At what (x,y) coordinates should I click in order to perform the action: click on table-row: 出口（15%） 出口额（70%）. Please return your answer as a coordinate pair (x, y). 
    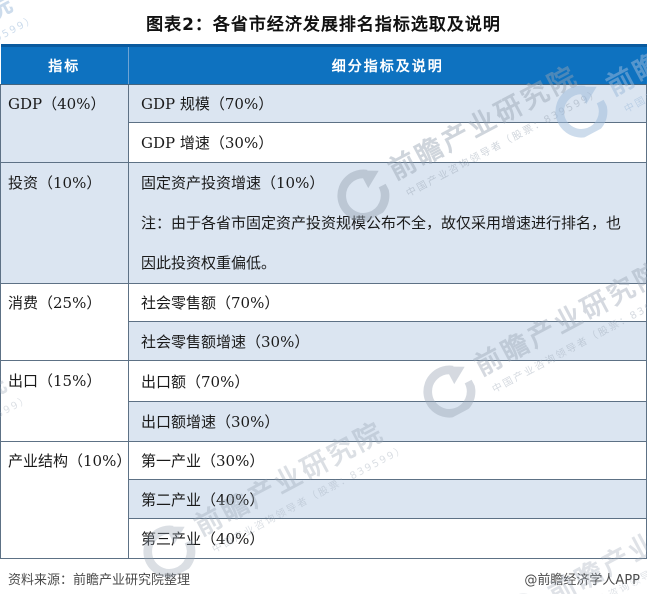
    Looking at the image, I should click on (323, 401).